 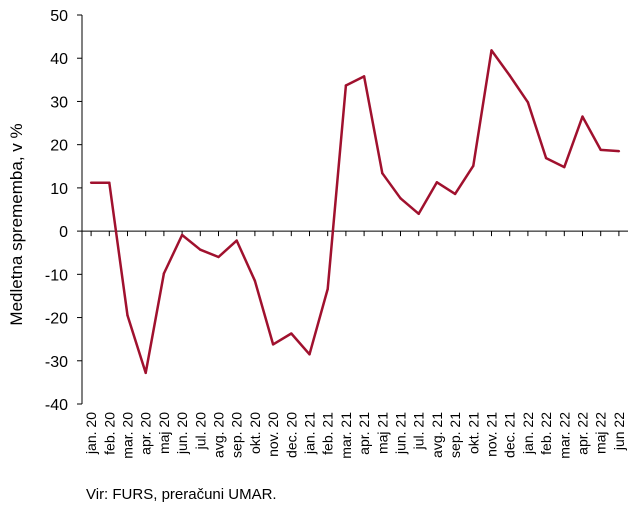 What do you see at coordinates (200, 431) in the screenshot?
I see `x-tick-label: jul. 20` at bounding box center [200, 431].